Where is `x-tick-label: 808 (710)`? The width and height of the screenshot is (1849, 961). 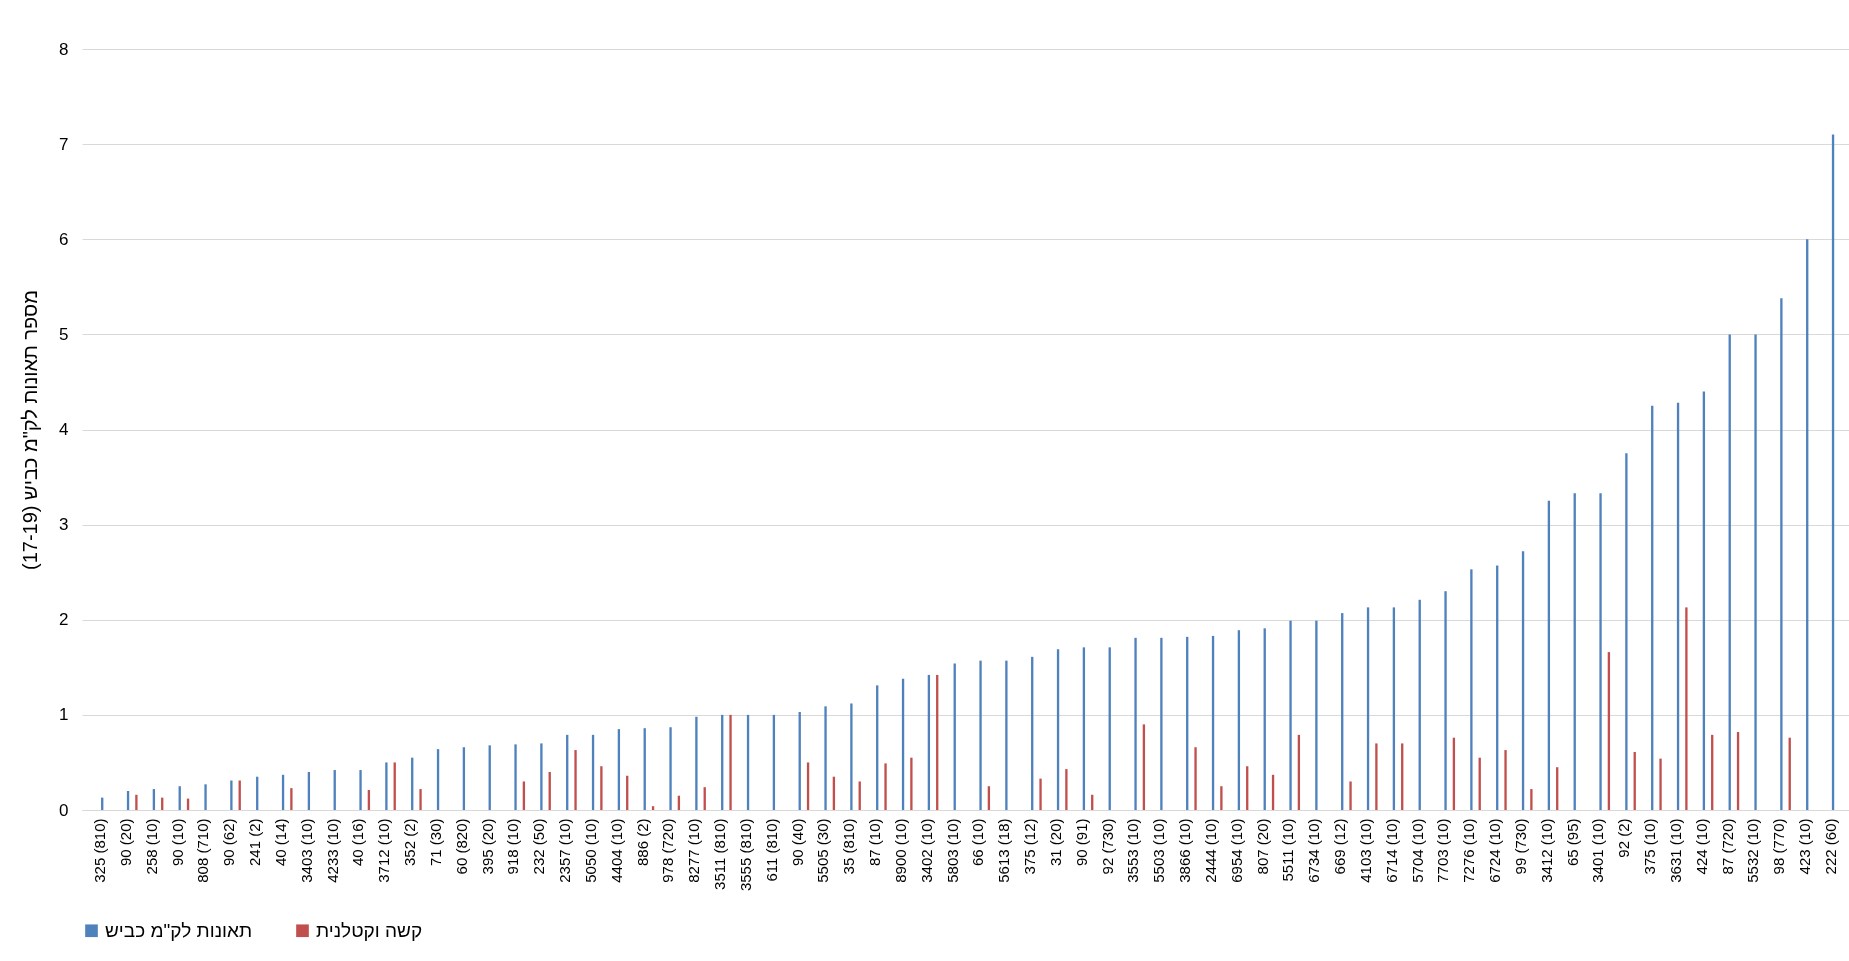 x-tick-label: 808 (710) is located at coordinates (203, 850).